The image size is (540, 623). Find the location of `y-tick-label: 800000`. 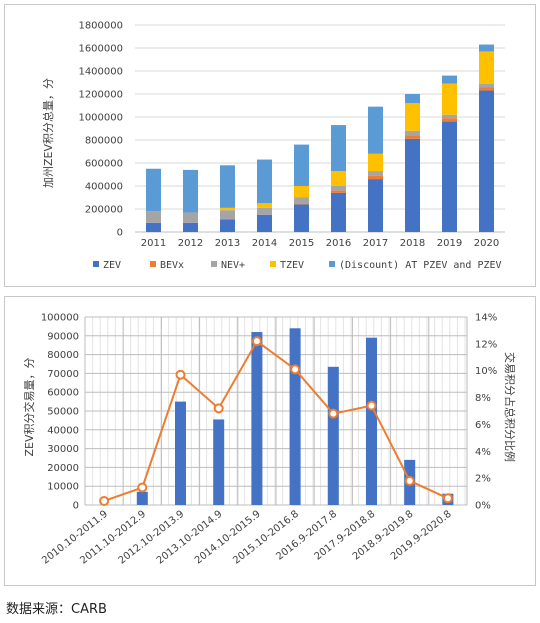

y-tick-label: 800000 is located at coordinates (104, 141).